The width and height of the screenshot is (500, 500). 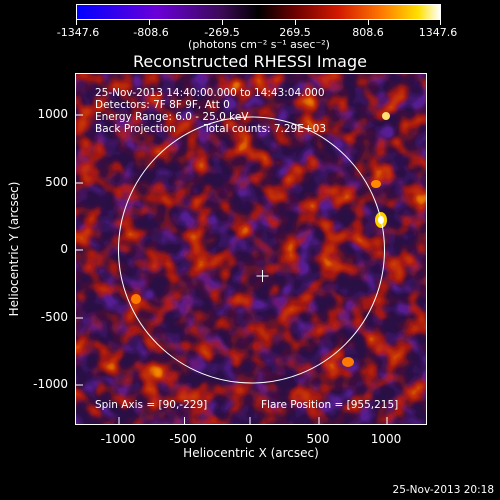 What do you see at coordinates (50, 384) in the screenshot?
I see `y-tick-label: -1000` at bounding box center [50, 384].